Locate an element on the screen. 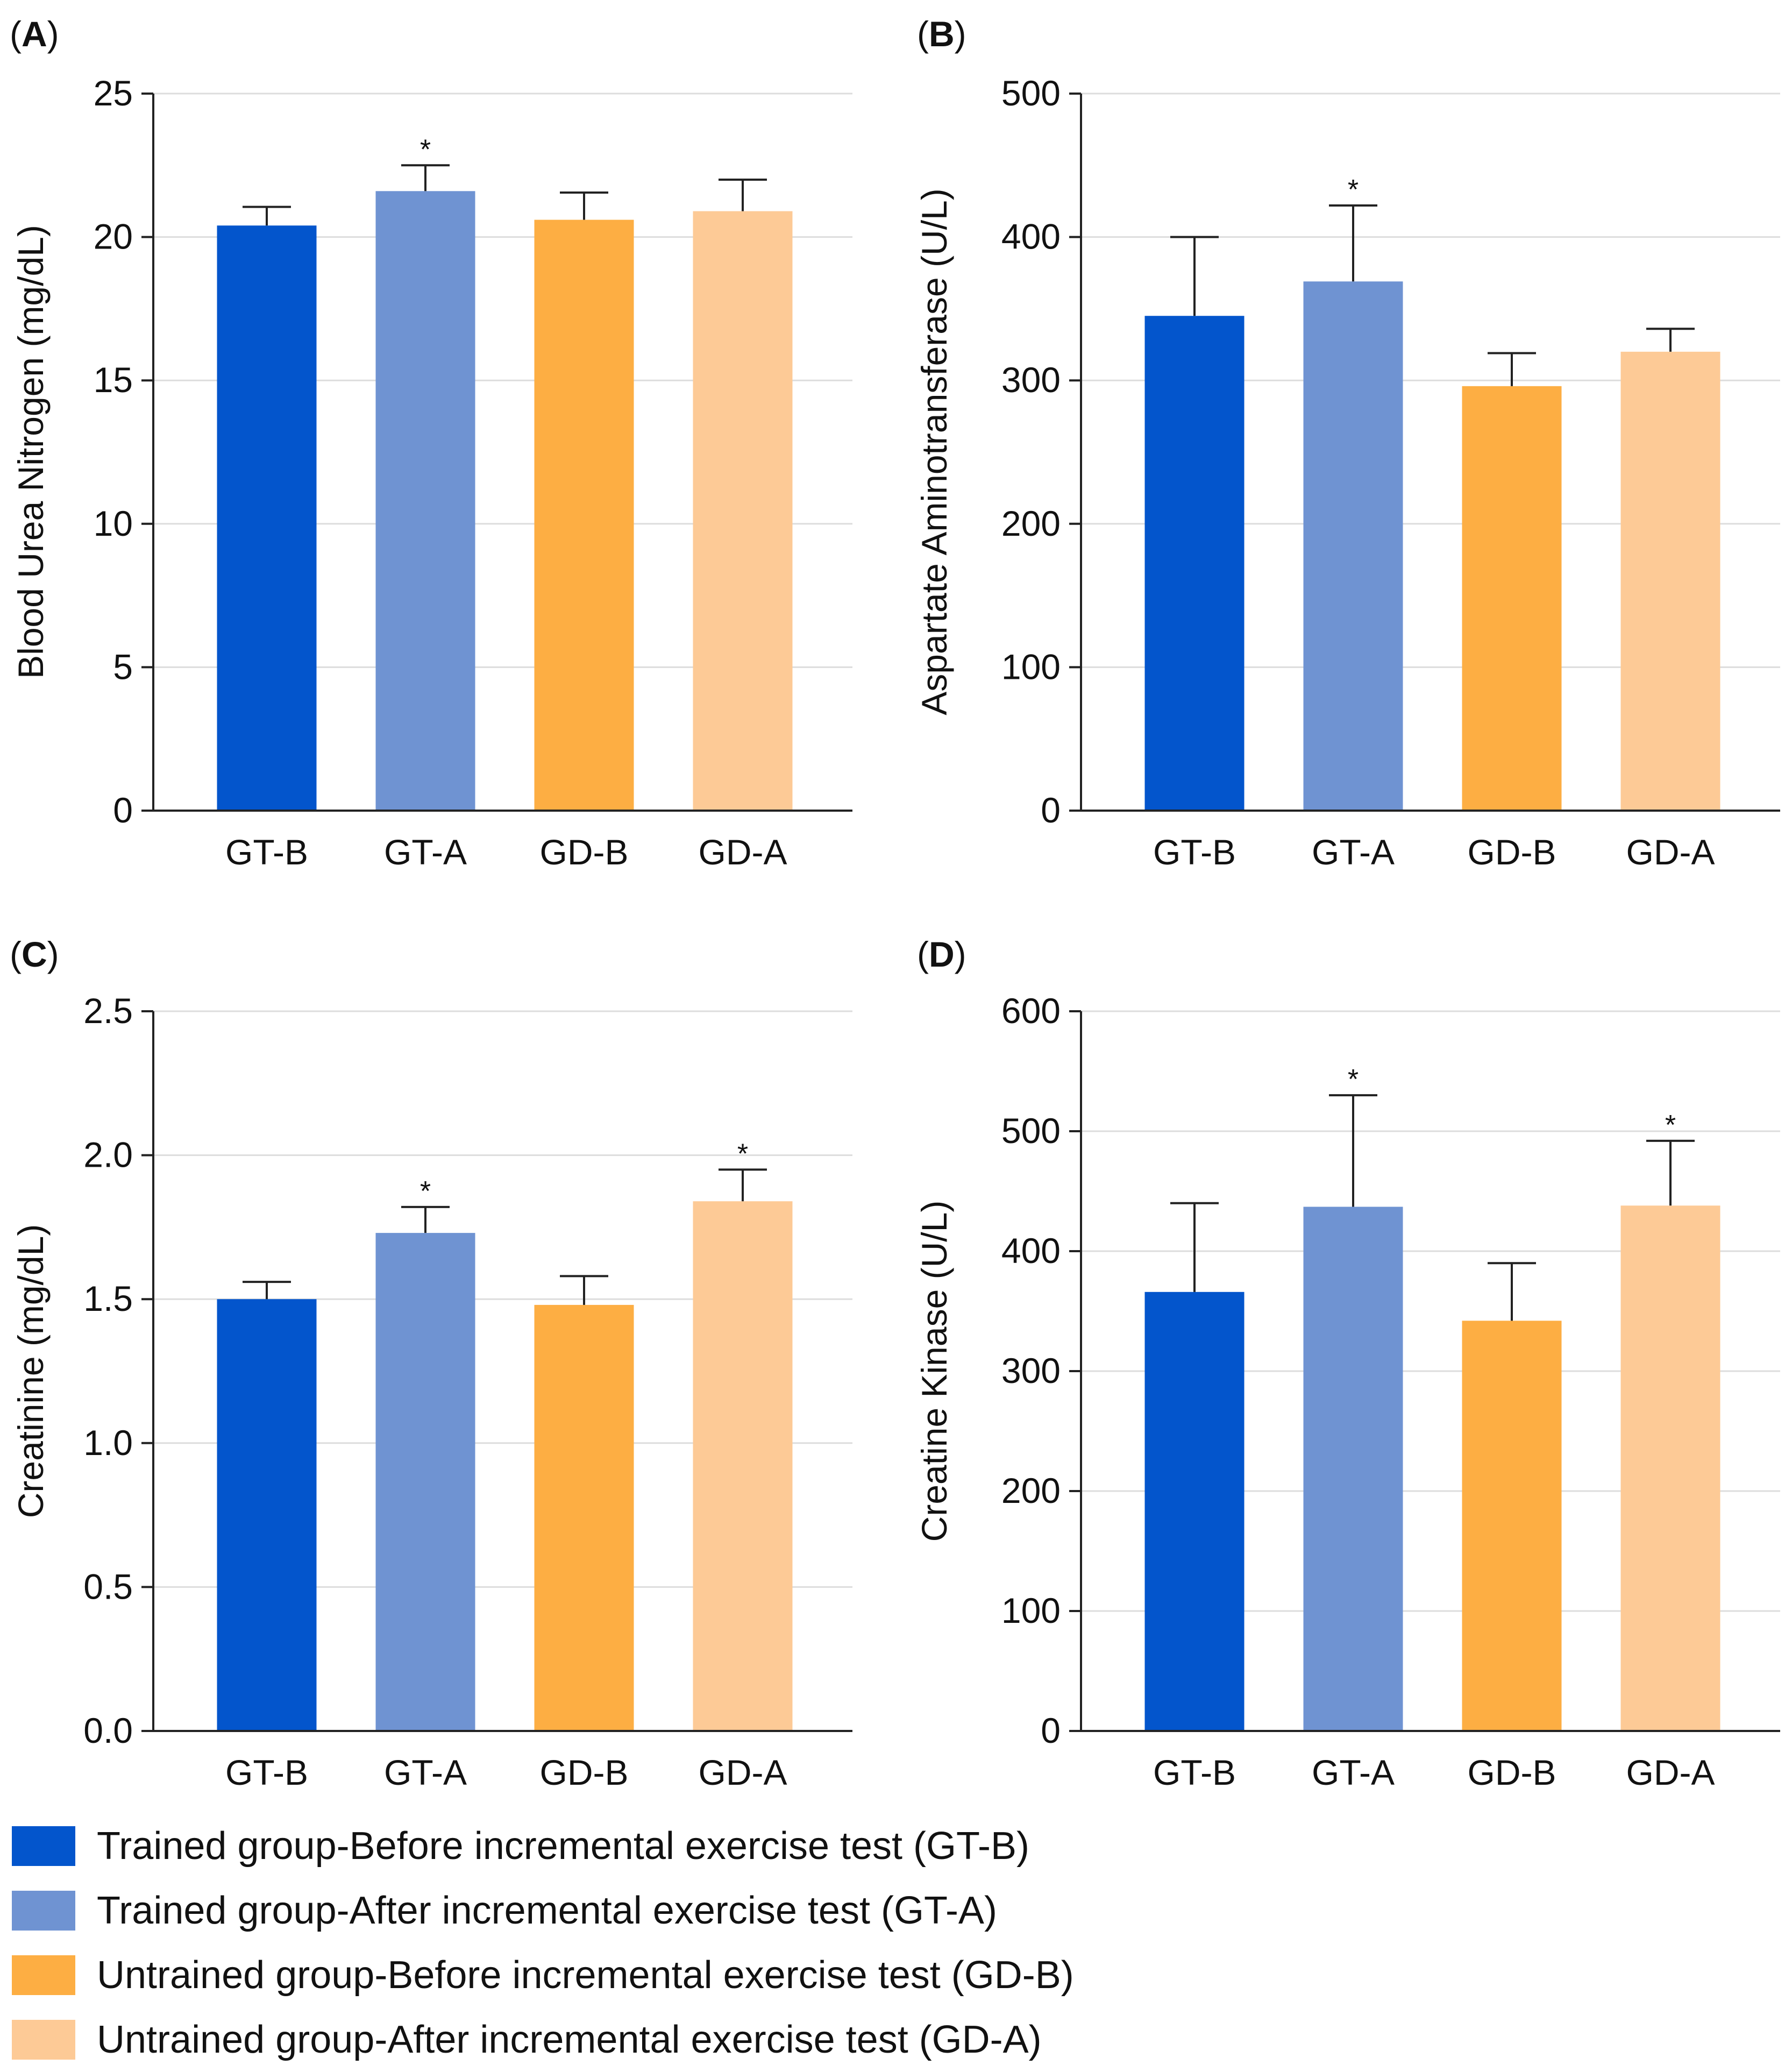 Image resolution: width=1792 pixels, height=2072 pixels. panel-c-bar-gt-a is located at coordinates (425, 1482).